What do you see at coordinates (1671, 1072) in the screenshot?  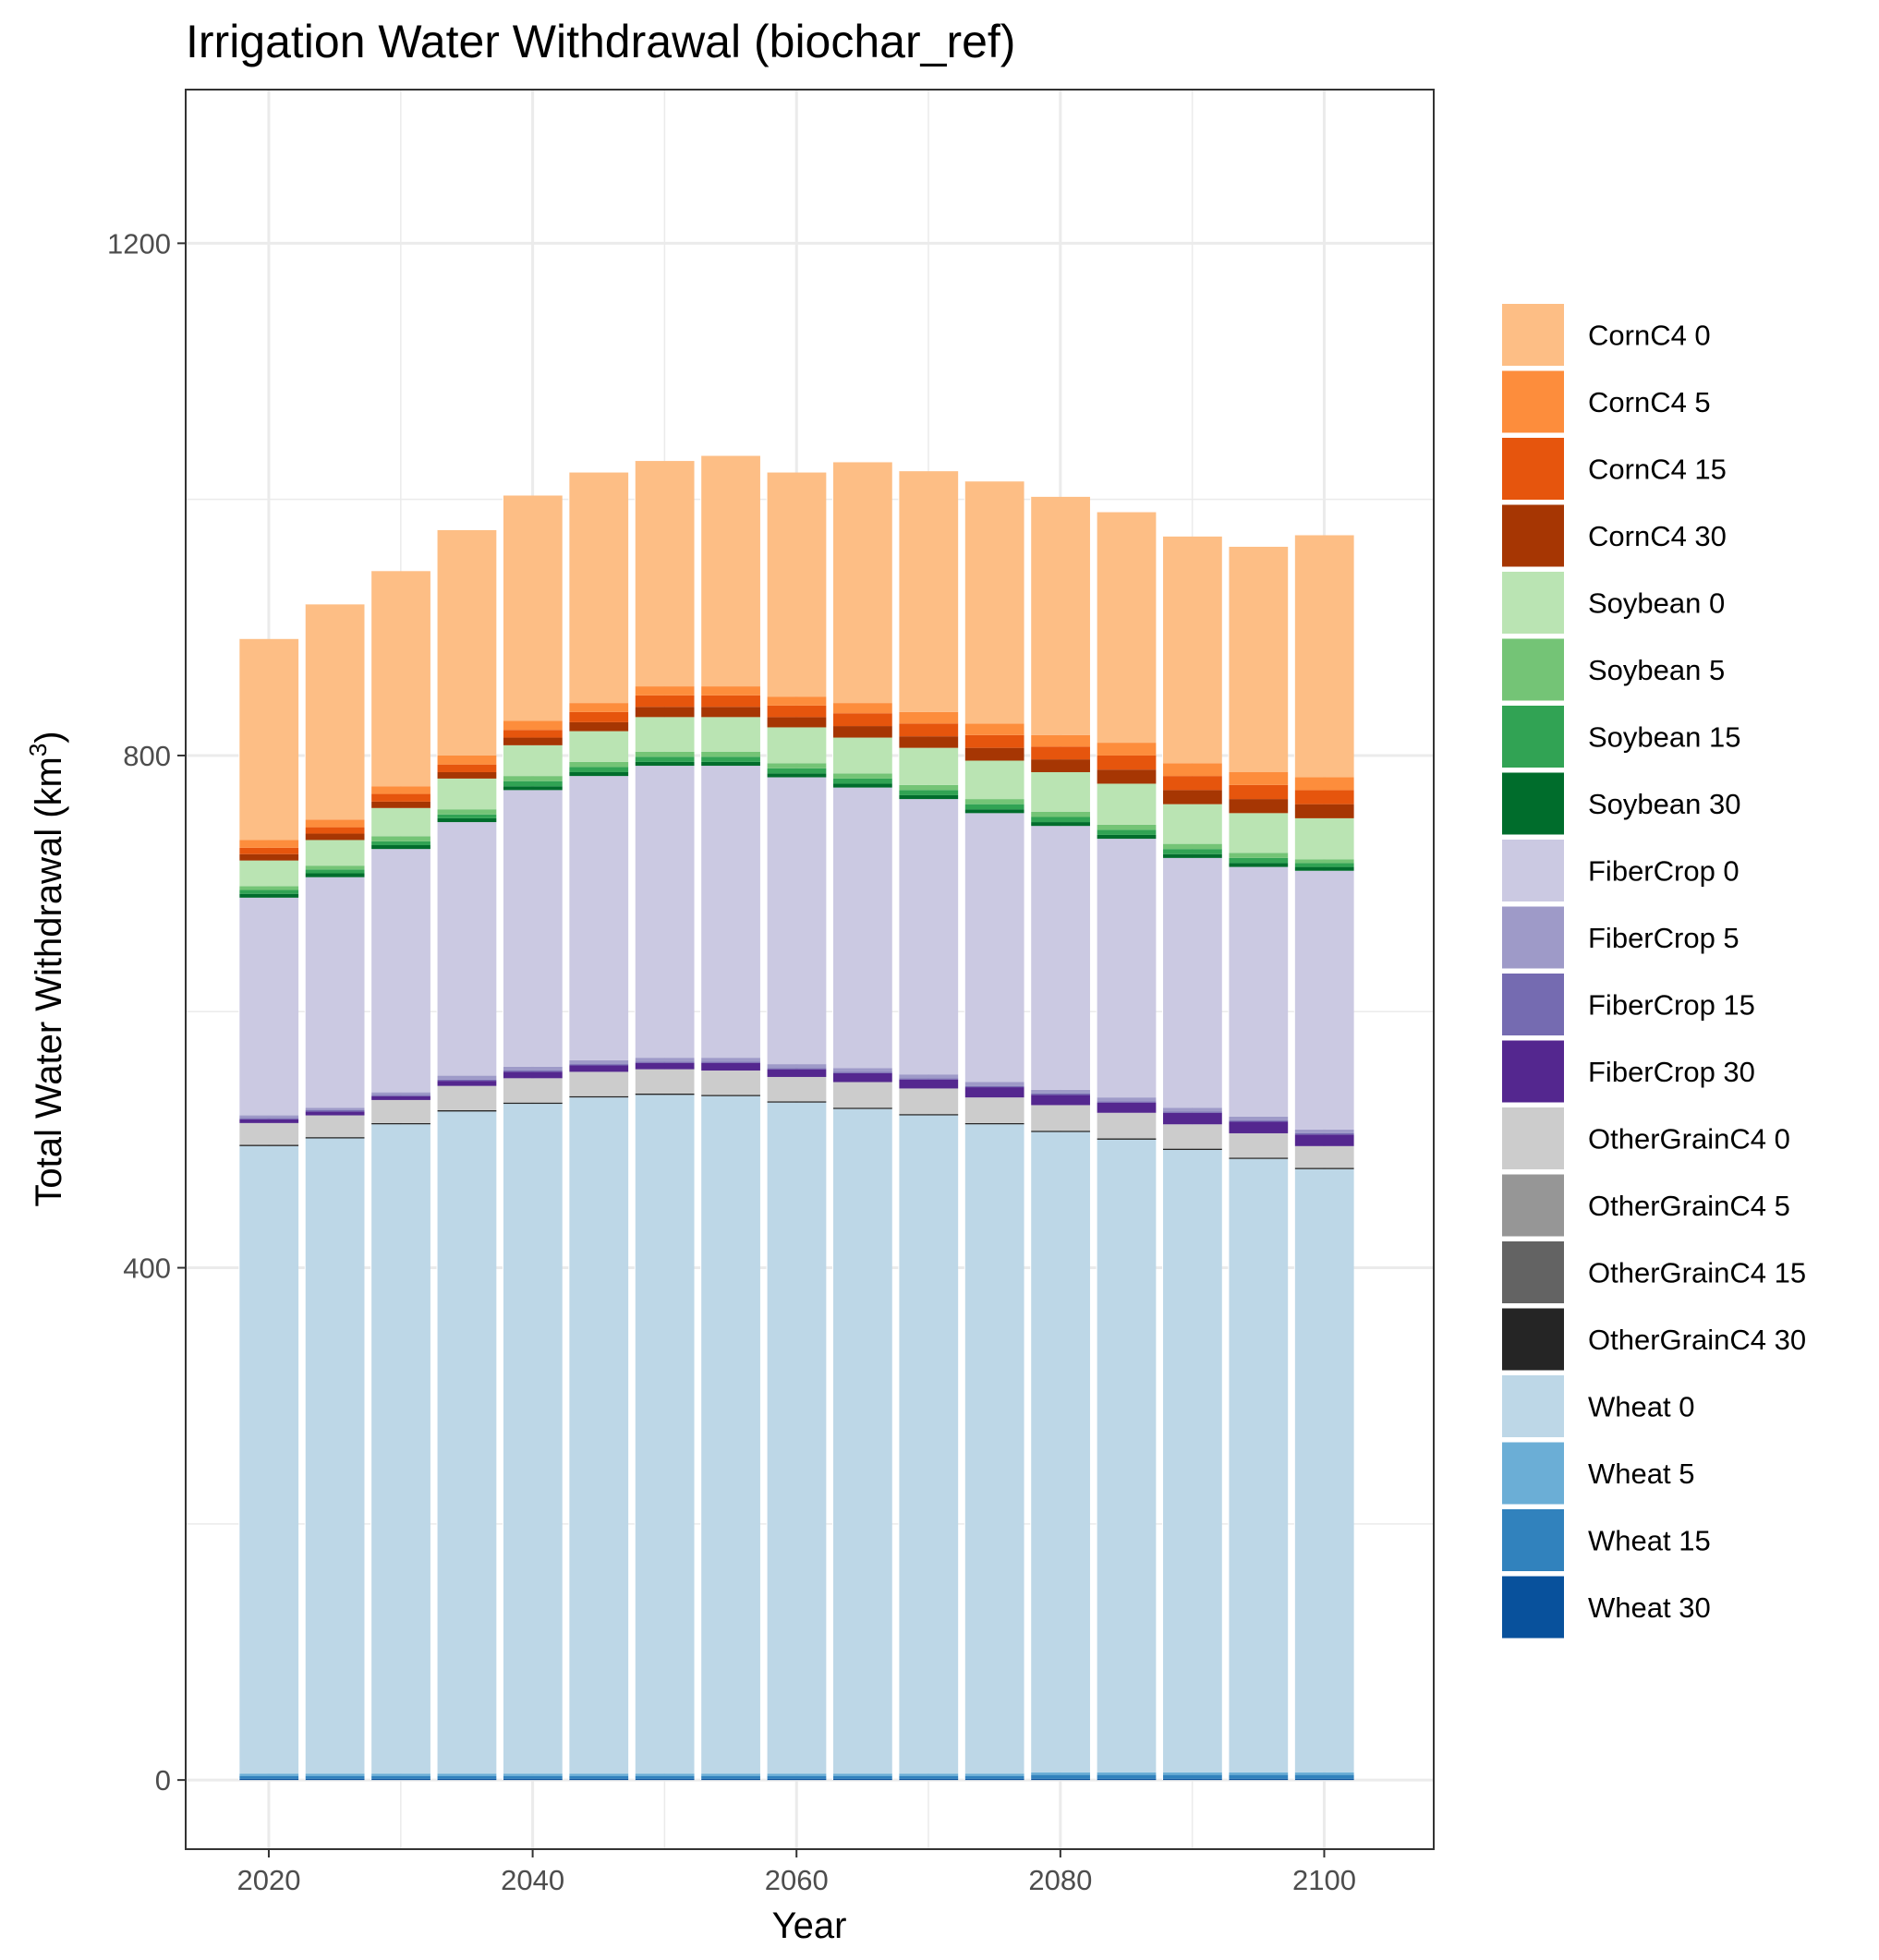 I see `legend-label: FiberCrop 30` at bounding box center [1671, 1072].